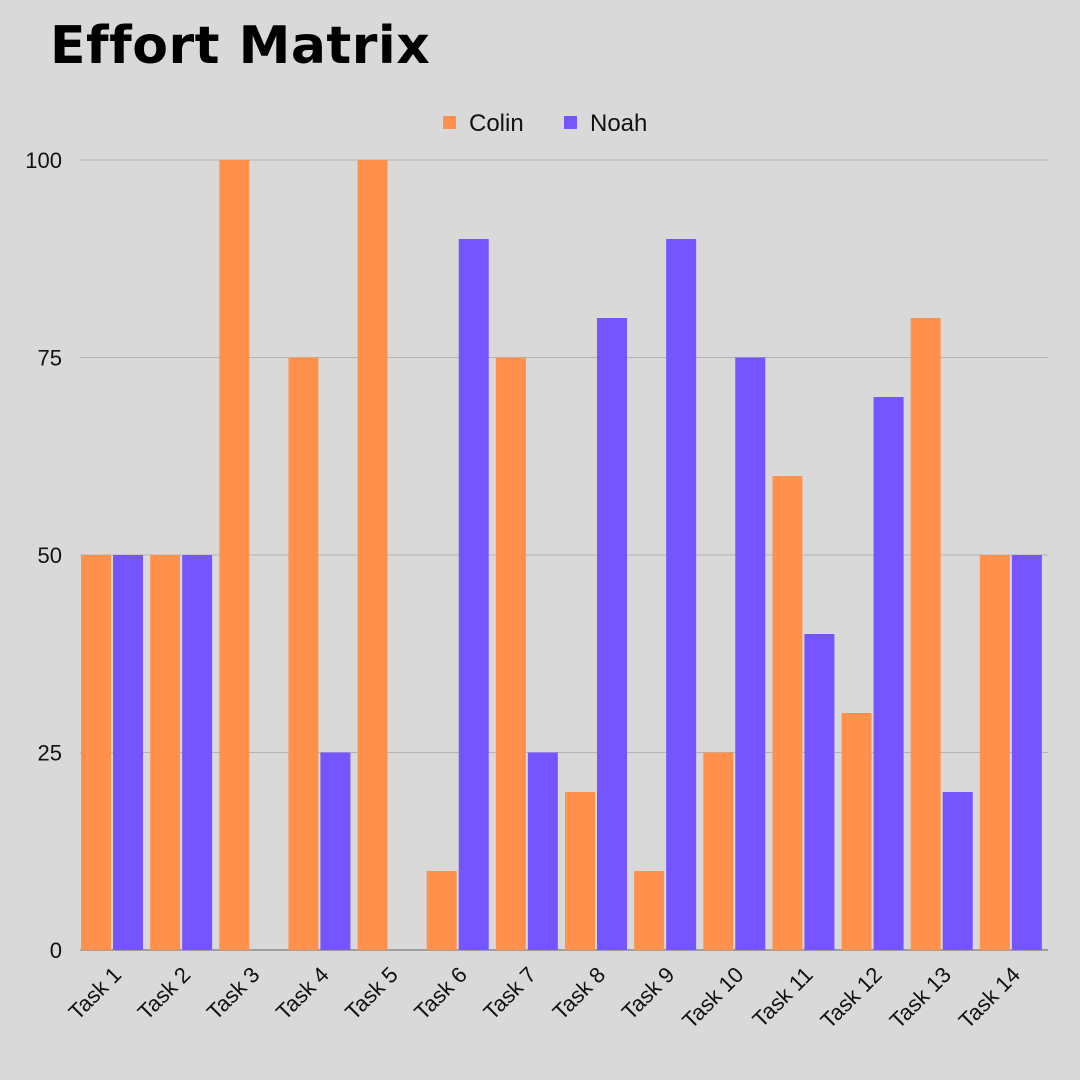 This screenshot has width=1080, height=1080. Describe the element at coordinates (618, 123) in the screenshot. I see `legend-label-noah: Noah` at that location.